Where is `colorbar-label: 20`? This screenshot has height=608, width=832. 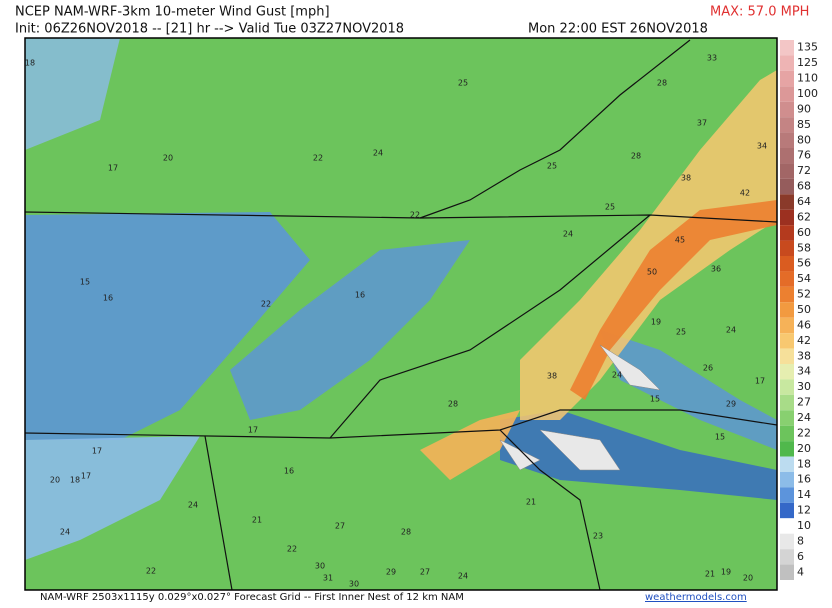
colorbar-label: 20 is located at coordinates (804, 448).